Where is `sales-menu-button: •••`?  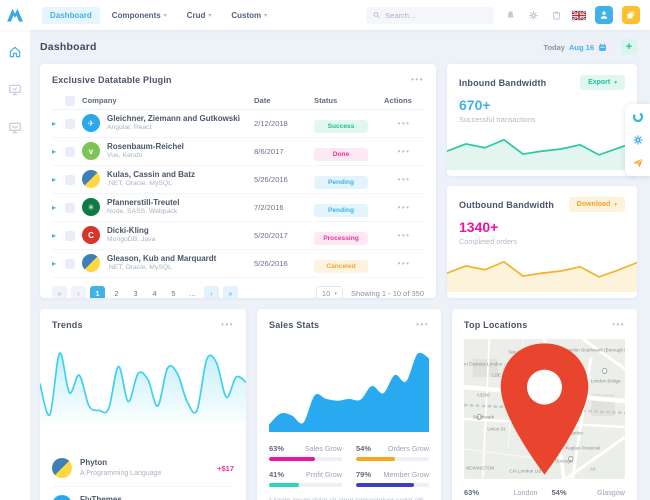
sales-menu-button: ••• is located at coordinates (422, 324).